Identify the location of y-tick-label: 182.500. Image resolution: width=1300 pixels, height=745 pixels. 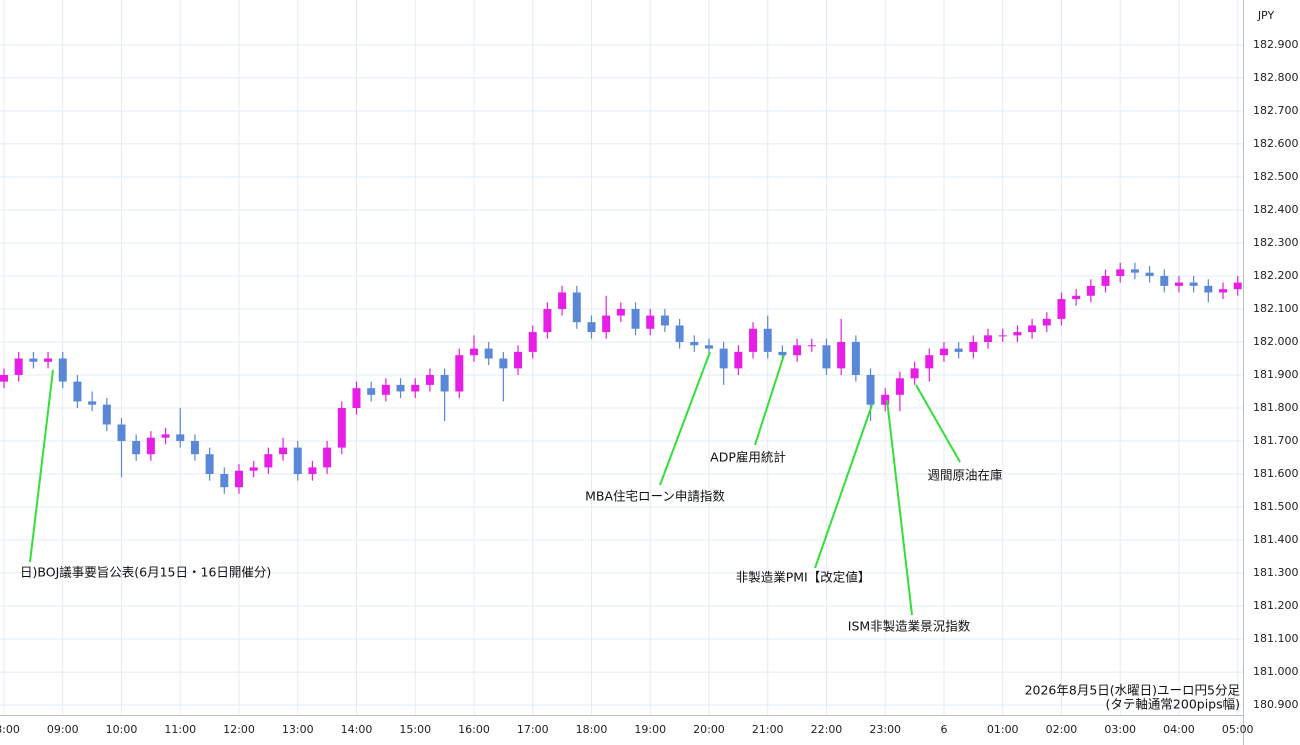
(1276, 176).